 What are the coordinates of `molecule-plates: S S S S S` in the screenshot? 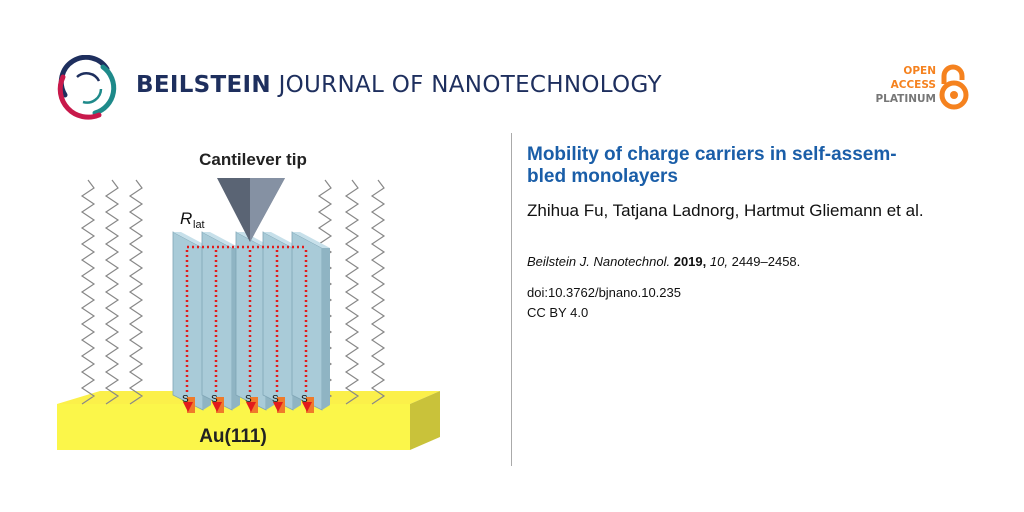 It's located at (251, 322).